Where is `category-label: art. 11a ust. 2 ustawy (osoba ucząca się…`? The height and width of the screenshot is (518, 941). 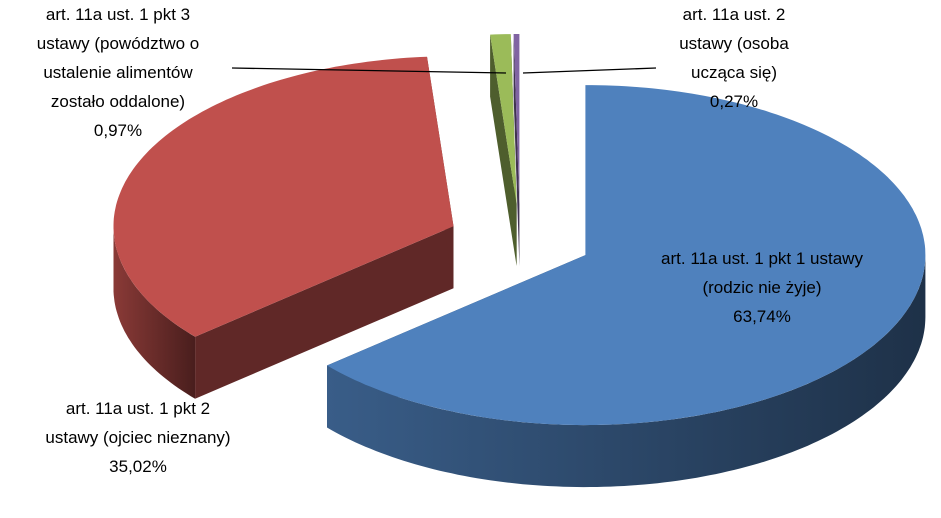
category-label: art. 11a ust. 2 ustawy (osoba ucząca się… is located at coordinates (734, 43).